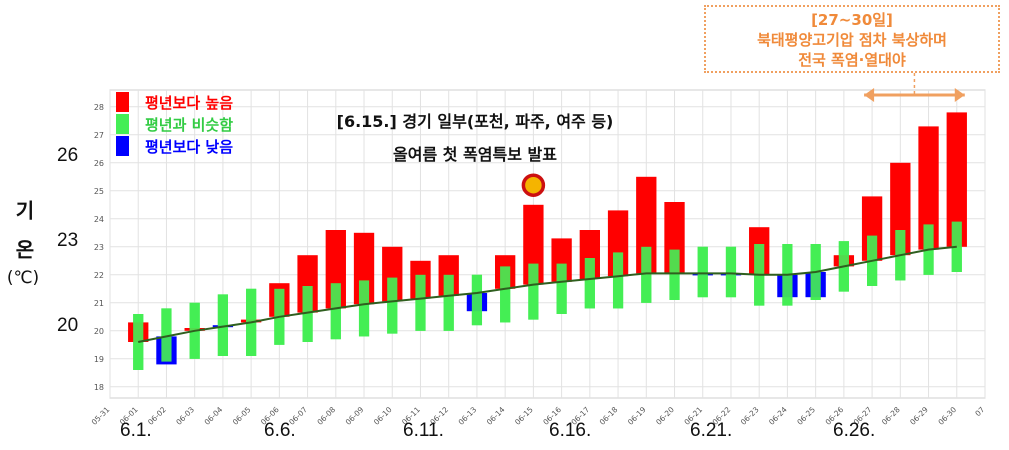 The width and height of the screenshot is (1009, 450). Describe the element at coordinates (23, 277) in the screenshot. I see `y-axis-unit: (℃)` at that location.